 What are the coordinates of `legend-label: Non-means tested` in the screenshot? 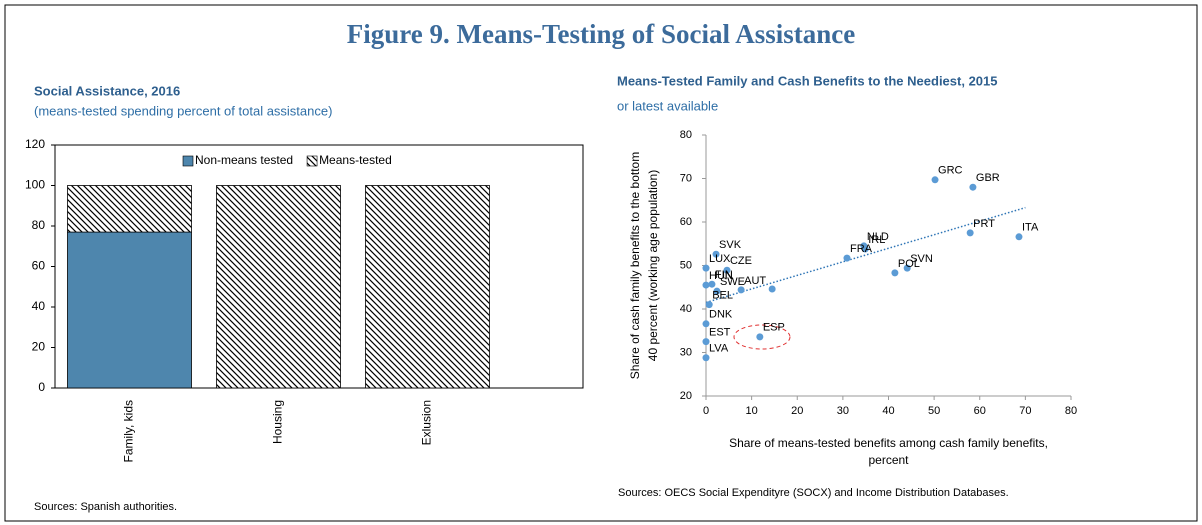 It's located at (244, 160).